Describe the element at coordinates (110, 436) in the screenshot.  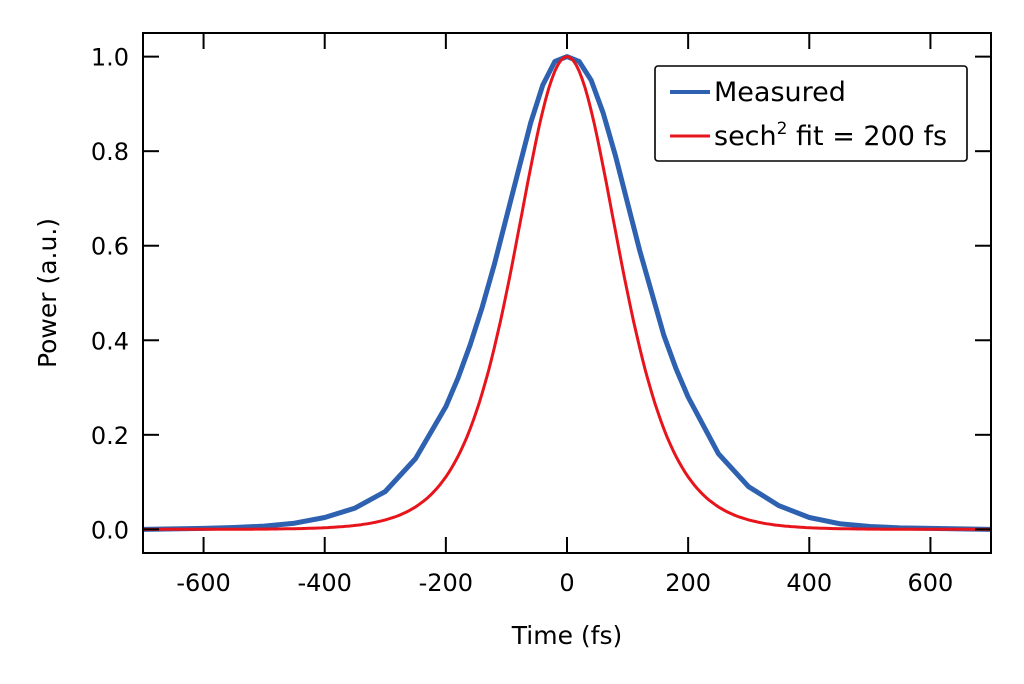
I see `y-tick-label: 0.2` at that location.